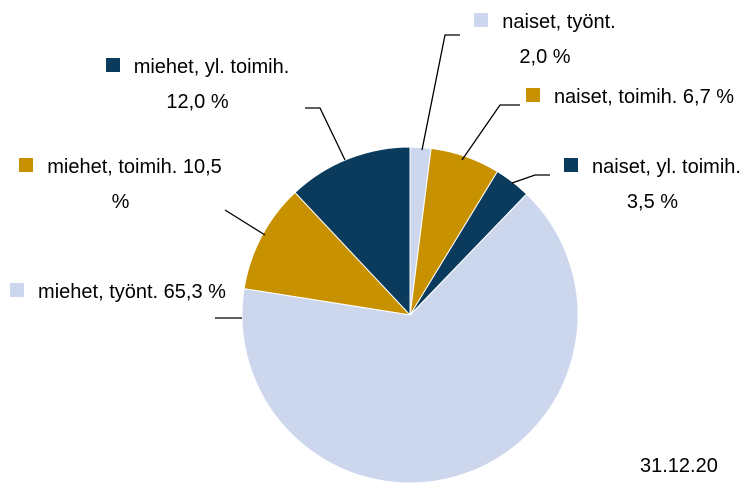 This screenshot has height=484, width=751. I want to click on category-label: miehet, yl. toimih., so click(211, 67).